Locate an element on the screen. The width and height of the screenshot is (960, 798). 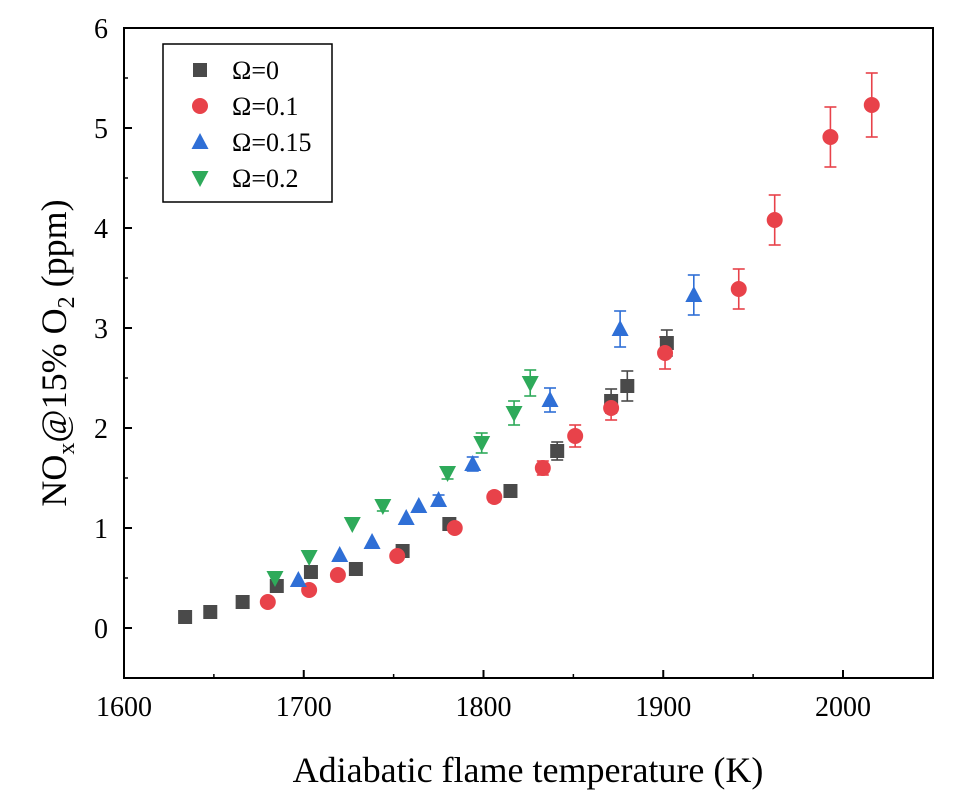
y-label-sub-2: 2 is located at coordinates (67, 302).